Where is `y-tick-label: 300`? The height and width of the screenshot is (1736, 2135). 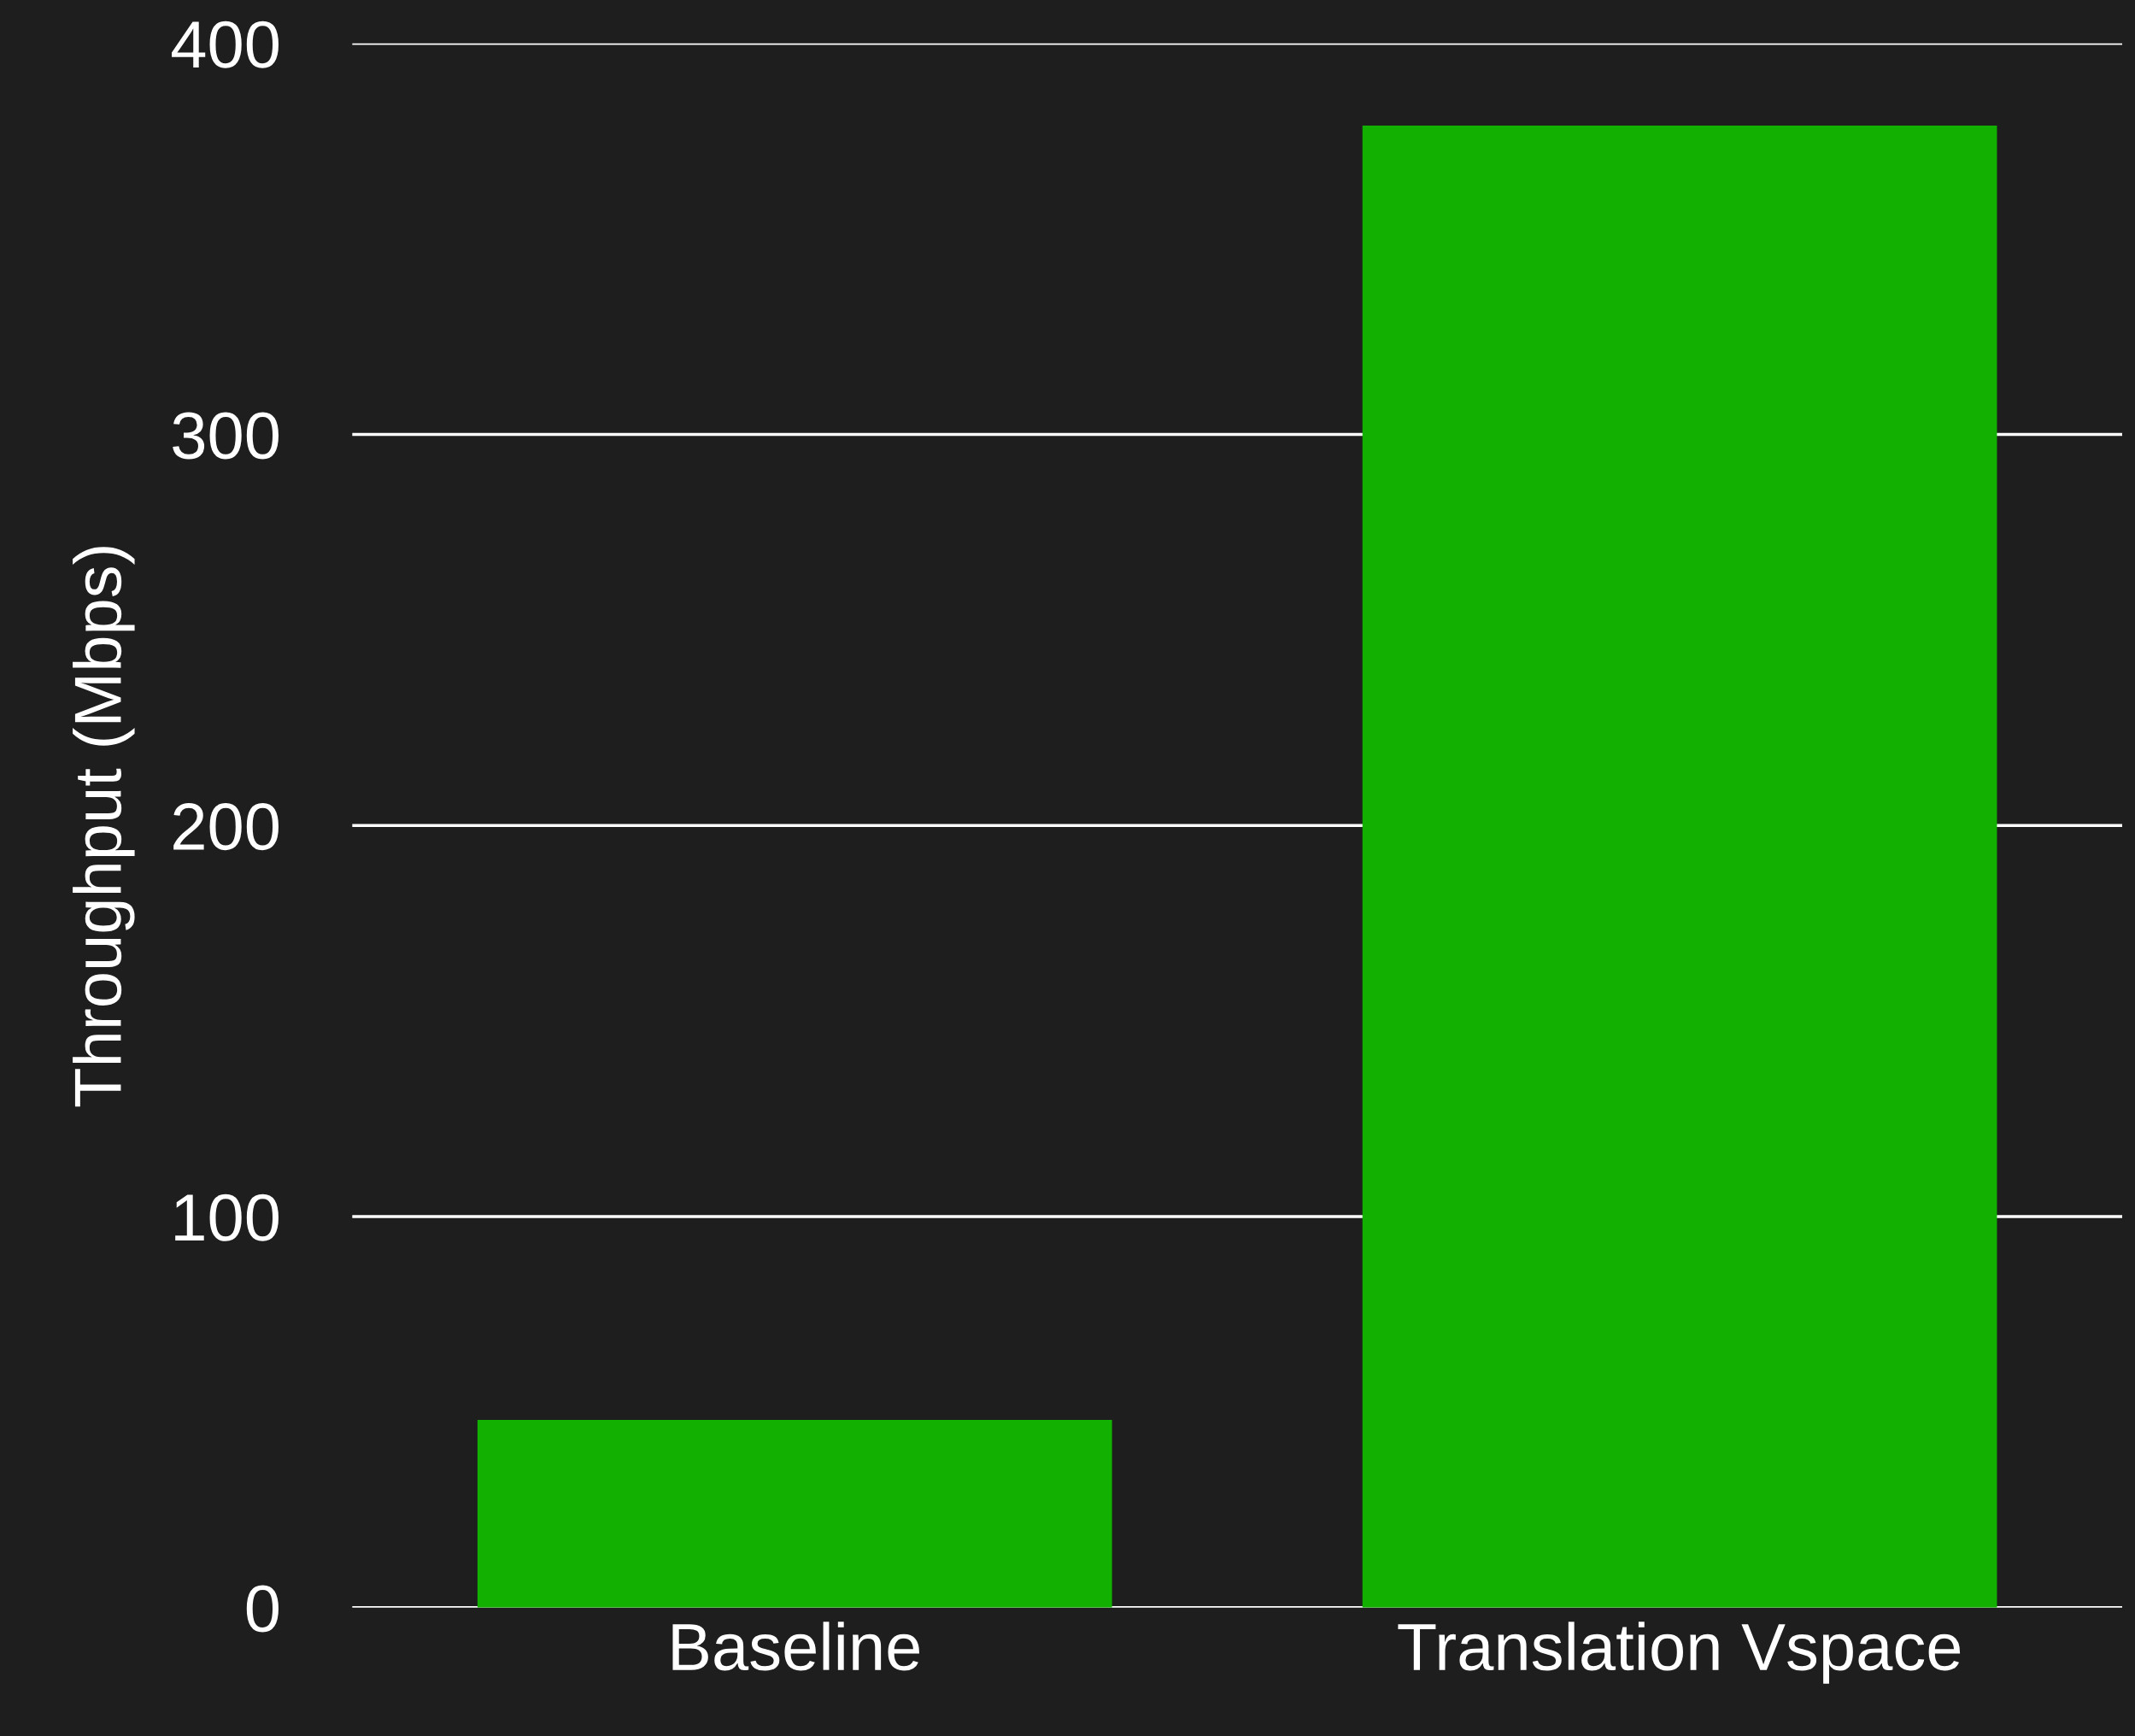 y-tick-label: 300 is located at coordinates (226, 436).